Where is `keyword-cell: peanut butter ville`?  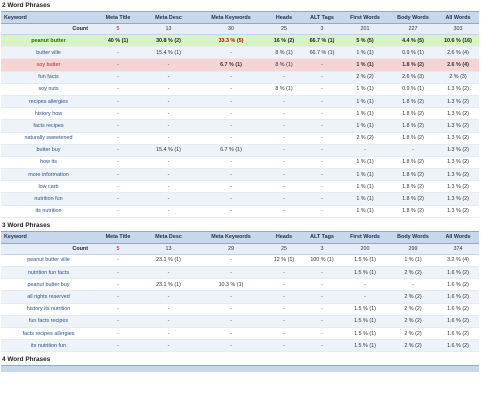
keyword-cell: peanut butter ville is located at coordinates (48, 261).